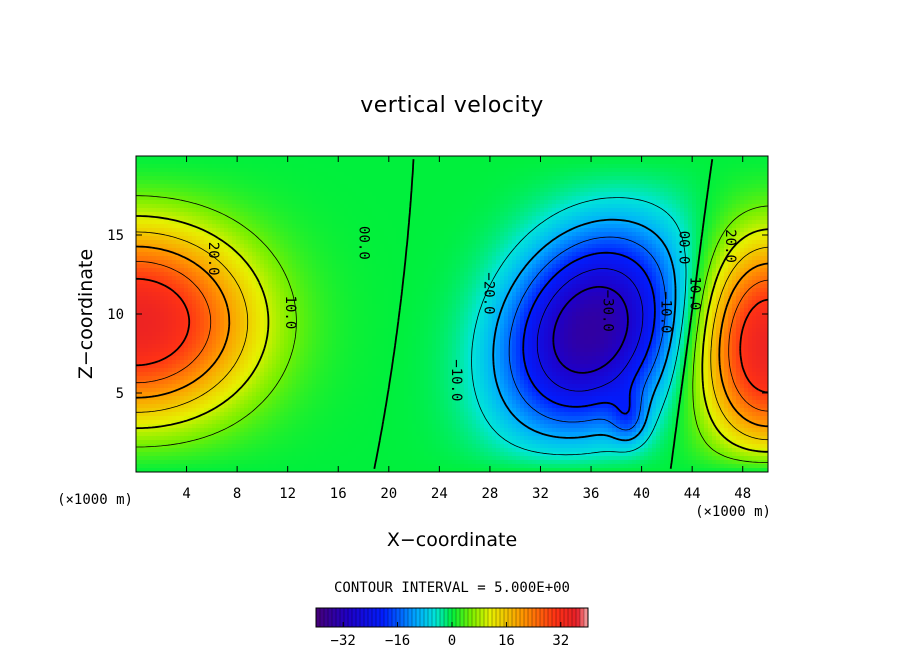 The height and width of the screenshot is (654, 904). Describe the element at coordinates (95, 500) in the screenshot. I see `x-unit-left: (×1000 m)` at that location.